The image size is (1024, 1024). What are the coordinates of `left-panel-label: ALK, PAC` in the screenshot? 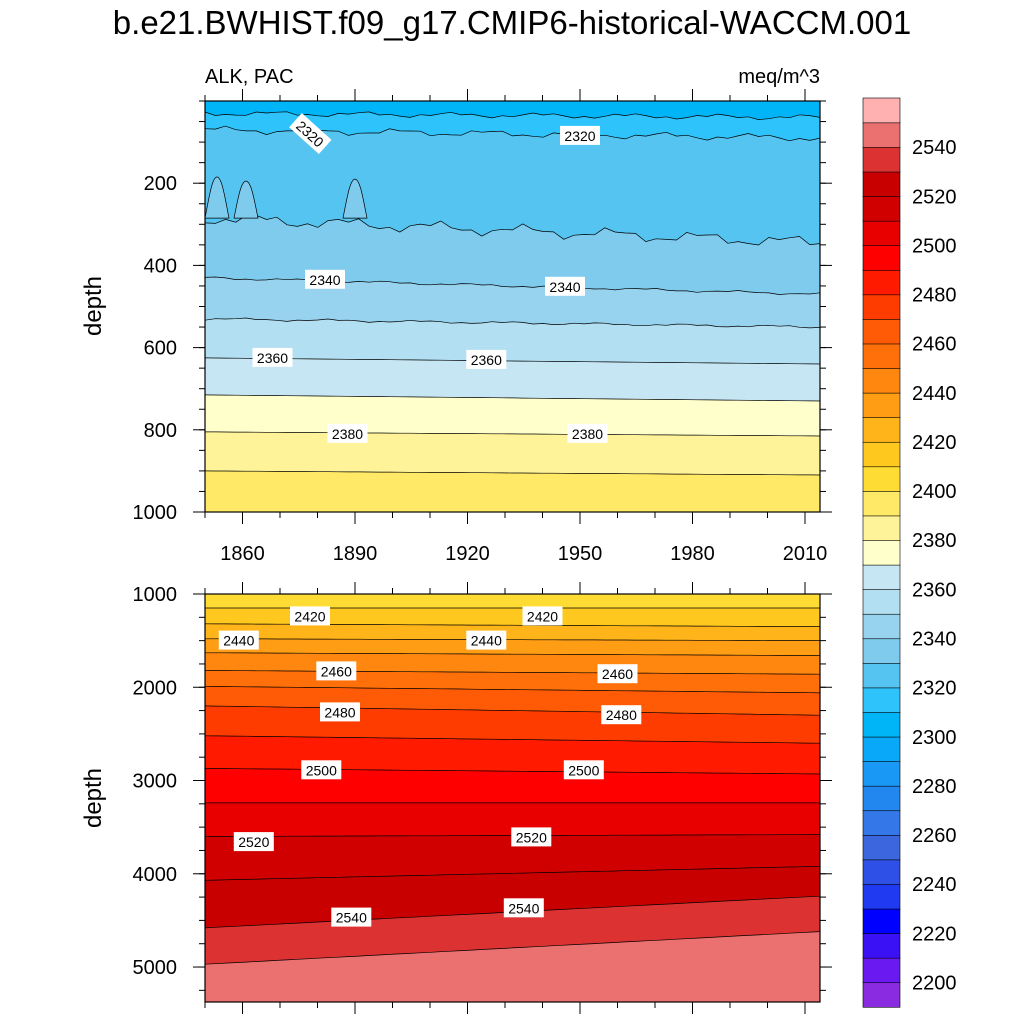 It's located at (249, 77).